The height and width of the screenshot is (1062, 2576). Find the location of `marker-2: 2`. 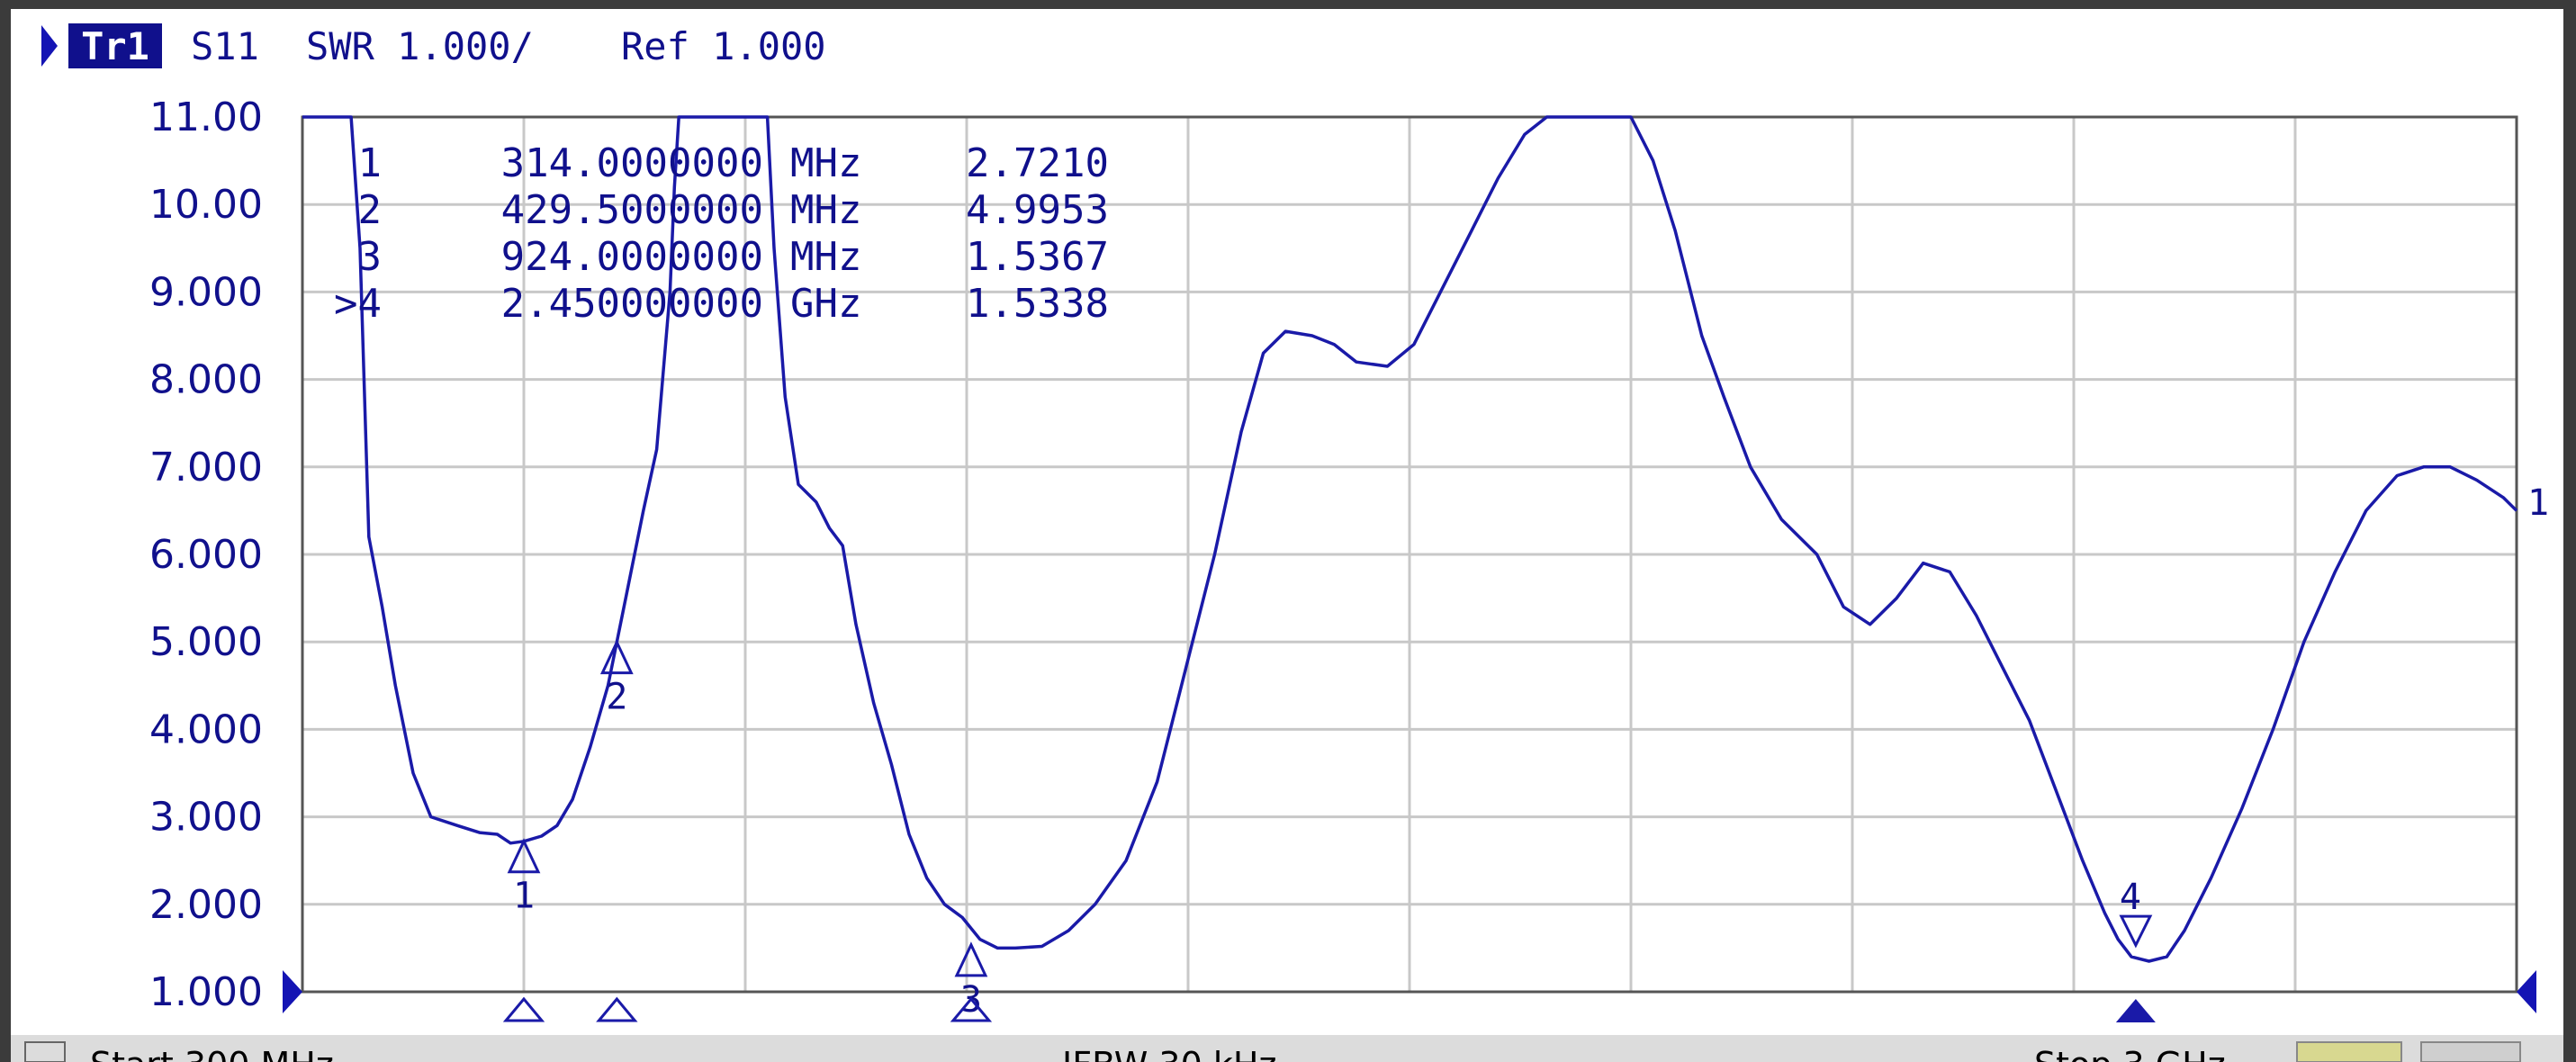

marker-2: 2 is located at coordinates (617, 831).